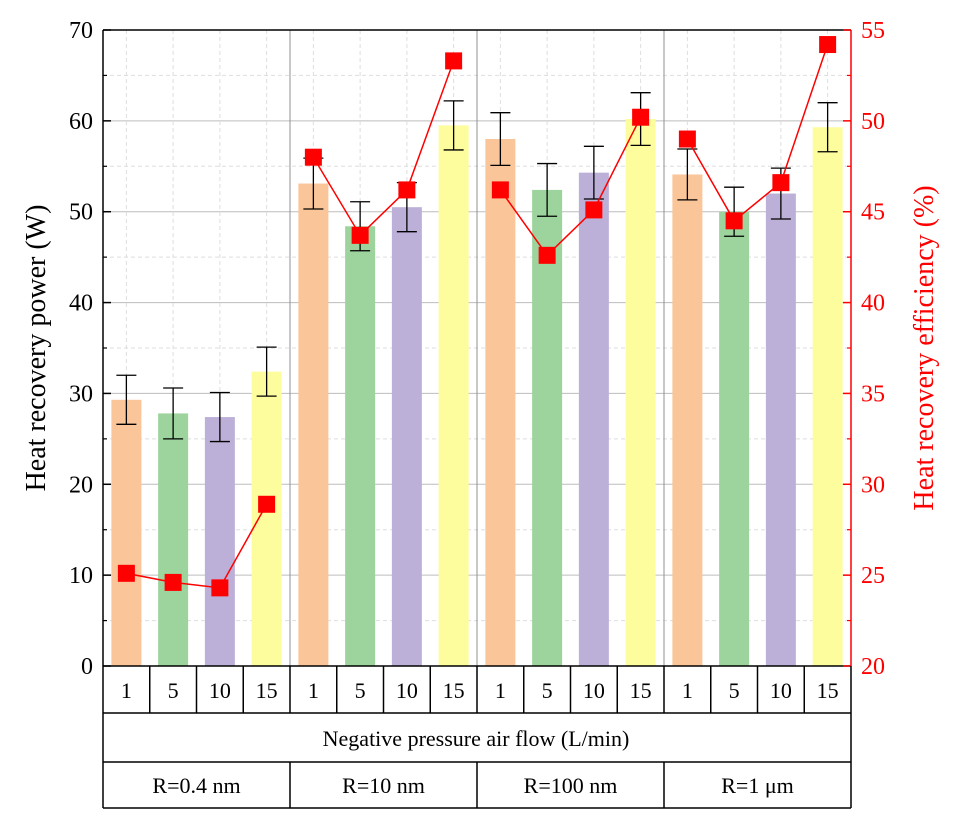 The width and height of the screenshot is (968, 830). Describe the element at coordinates (873, 485) in the screenshot. I see `y2-tick-label: 30` at that location.